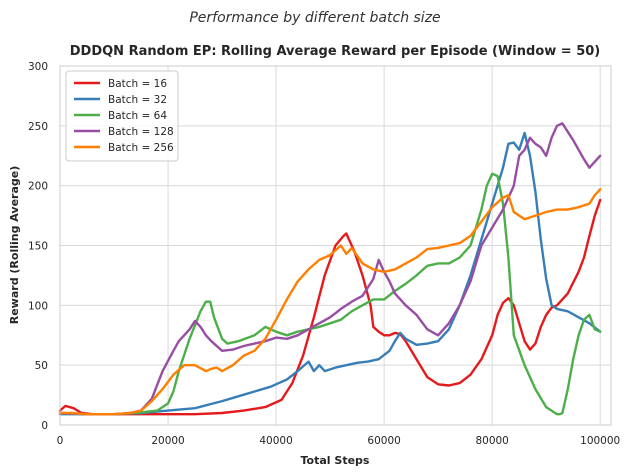 The height and width of the screenshot is (476, 630). What do you see at coordinates (38, 187) in the screenshot?
I see `y-tick-label: 200` at bounding box center [38, 187].